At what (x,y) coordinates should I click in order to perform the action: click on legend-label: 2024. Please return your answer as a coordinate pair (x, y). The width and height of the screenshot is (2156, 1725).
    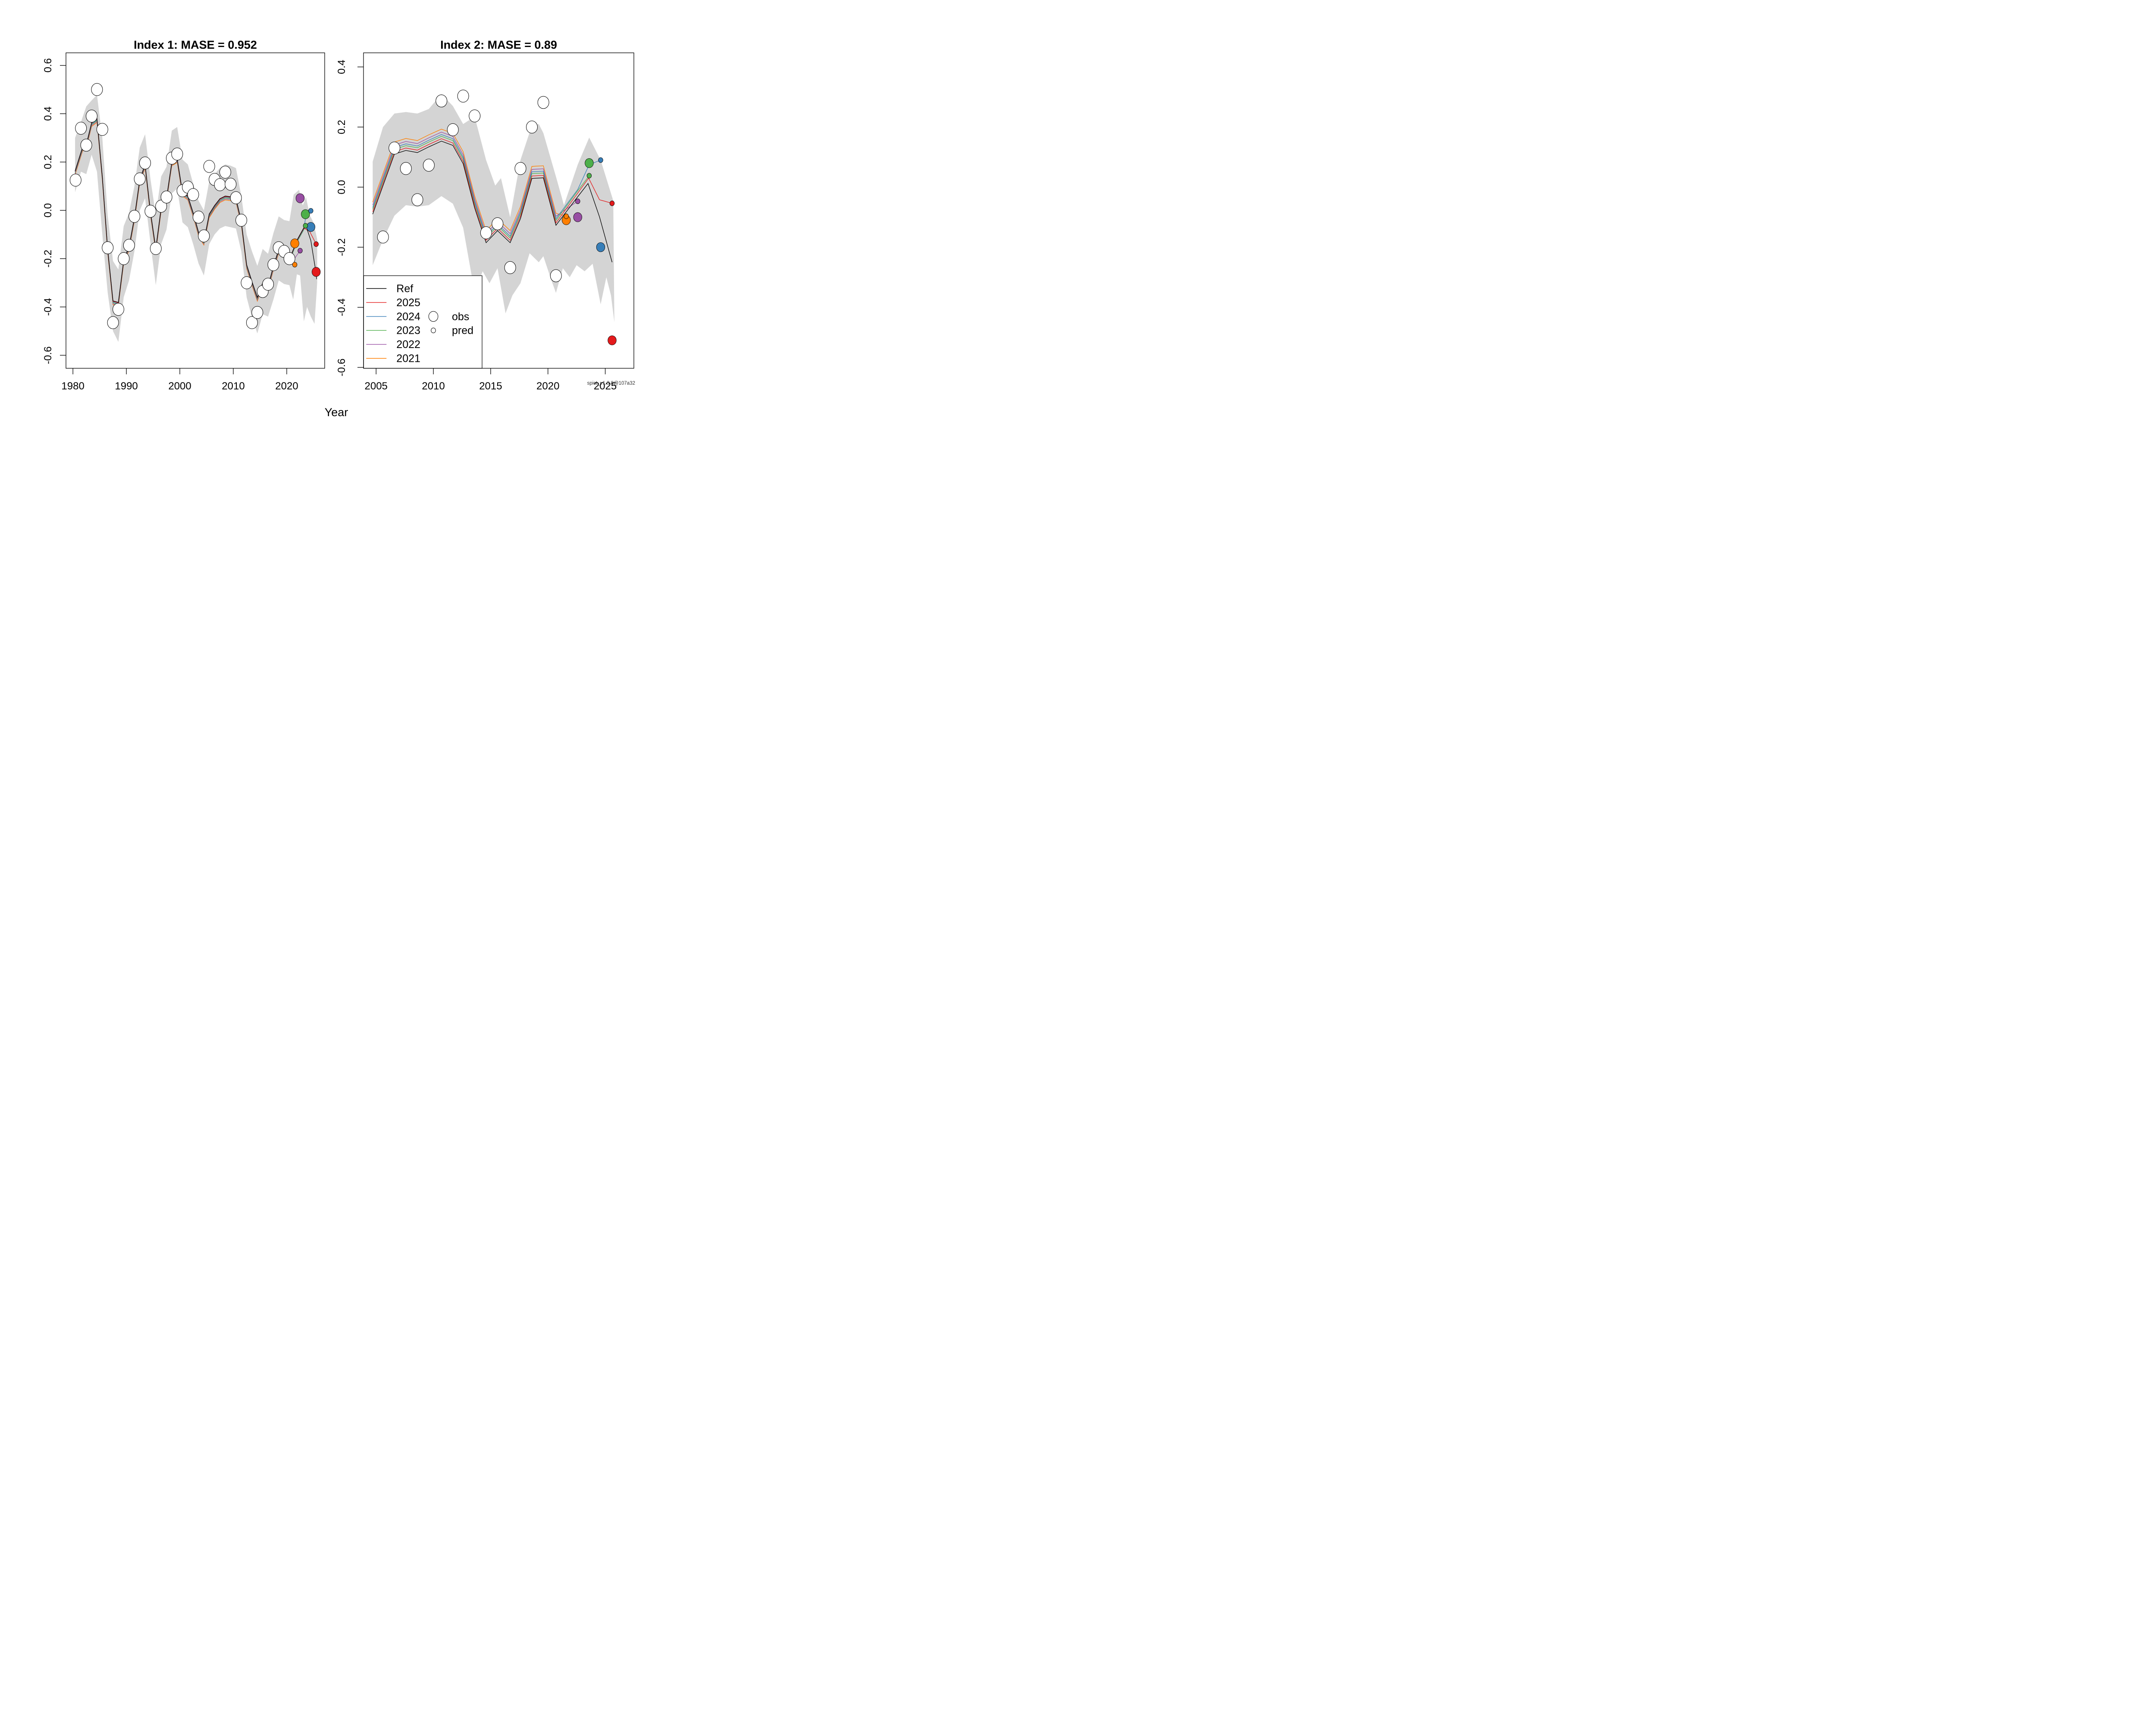
    Looking at the image, I should click on (408, 316).